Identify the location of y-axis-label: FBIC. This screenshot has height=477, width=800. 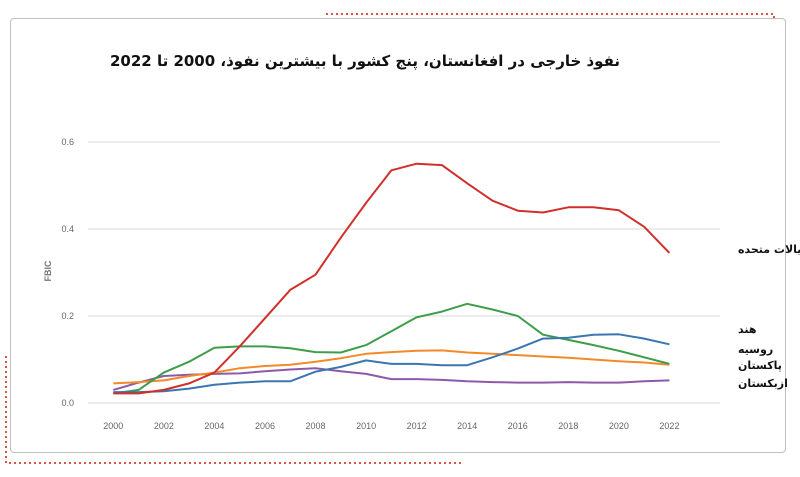
(48, 270).